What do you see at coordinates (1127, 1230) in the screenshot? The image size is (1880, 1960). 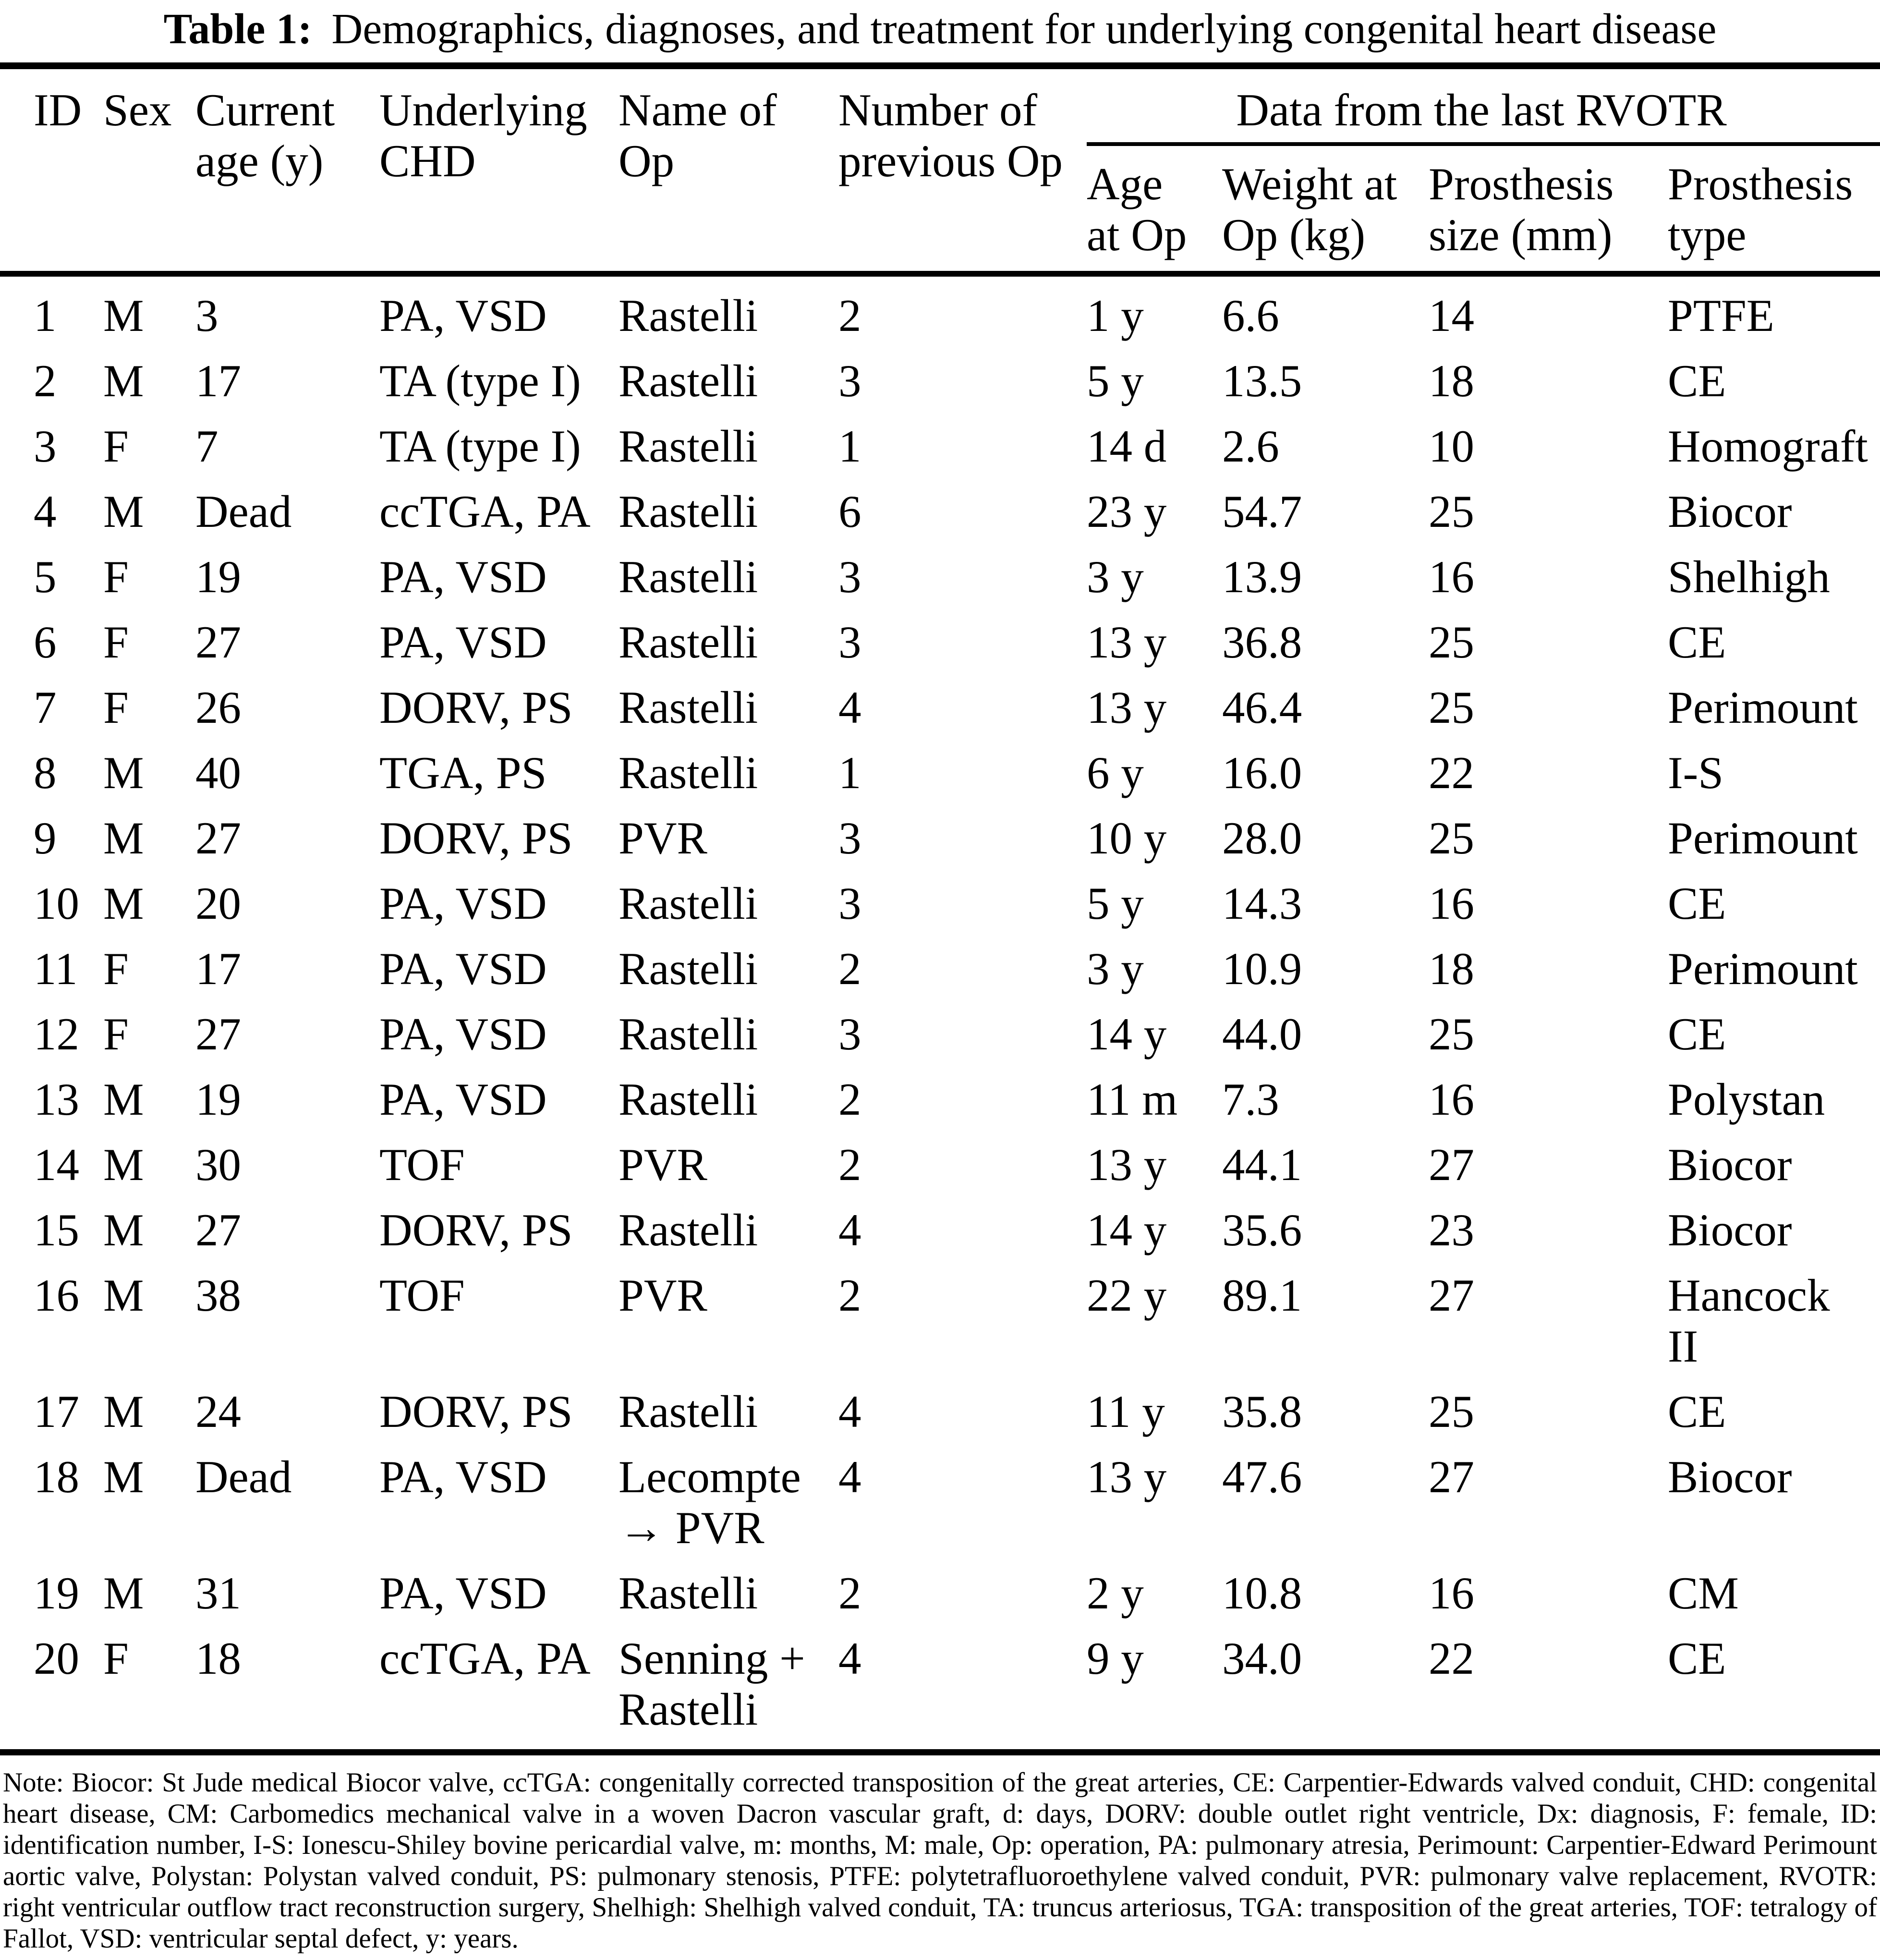 I see `table-cell: 14 y` at bounding box center [1127, 1230].